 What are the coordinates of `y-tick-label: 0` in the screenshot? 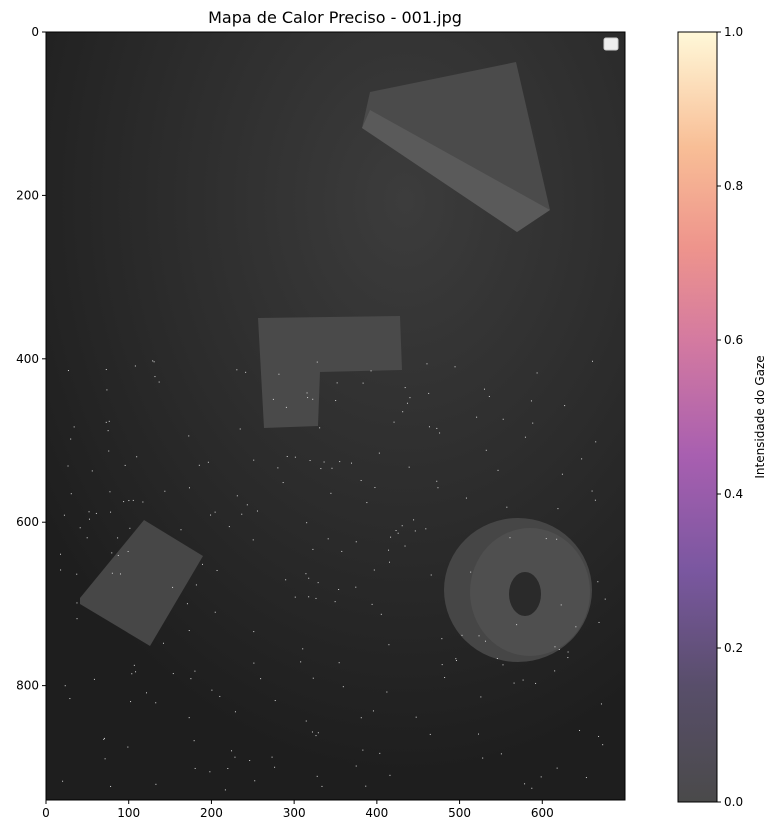 It's located at (35, 32).